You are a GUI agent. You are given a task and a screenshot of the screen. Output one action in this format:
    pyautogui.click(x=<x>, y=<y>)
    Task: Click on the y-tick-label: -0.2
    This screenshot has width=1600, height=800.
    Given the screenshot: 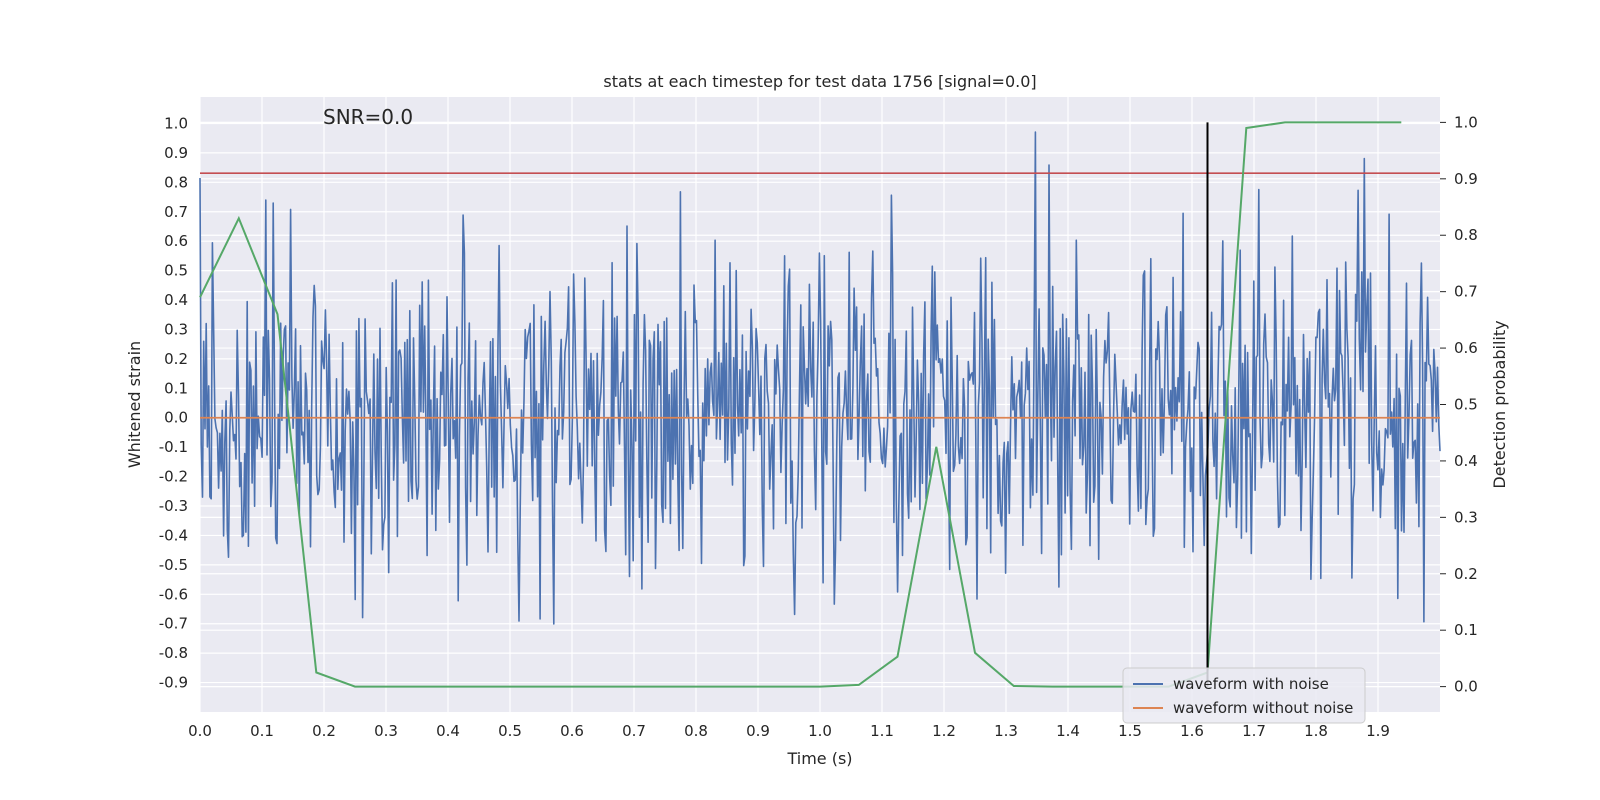 What is the action you would take?
    pyautogui.click(x=173, y=477)
    